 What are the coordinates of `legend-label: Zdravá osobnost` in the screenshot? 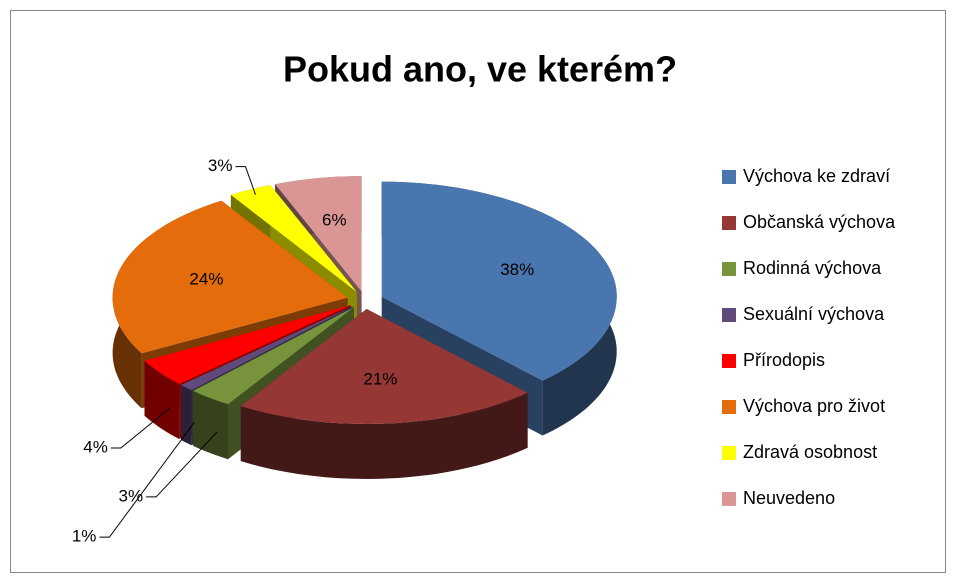 It's located at (810, 452).